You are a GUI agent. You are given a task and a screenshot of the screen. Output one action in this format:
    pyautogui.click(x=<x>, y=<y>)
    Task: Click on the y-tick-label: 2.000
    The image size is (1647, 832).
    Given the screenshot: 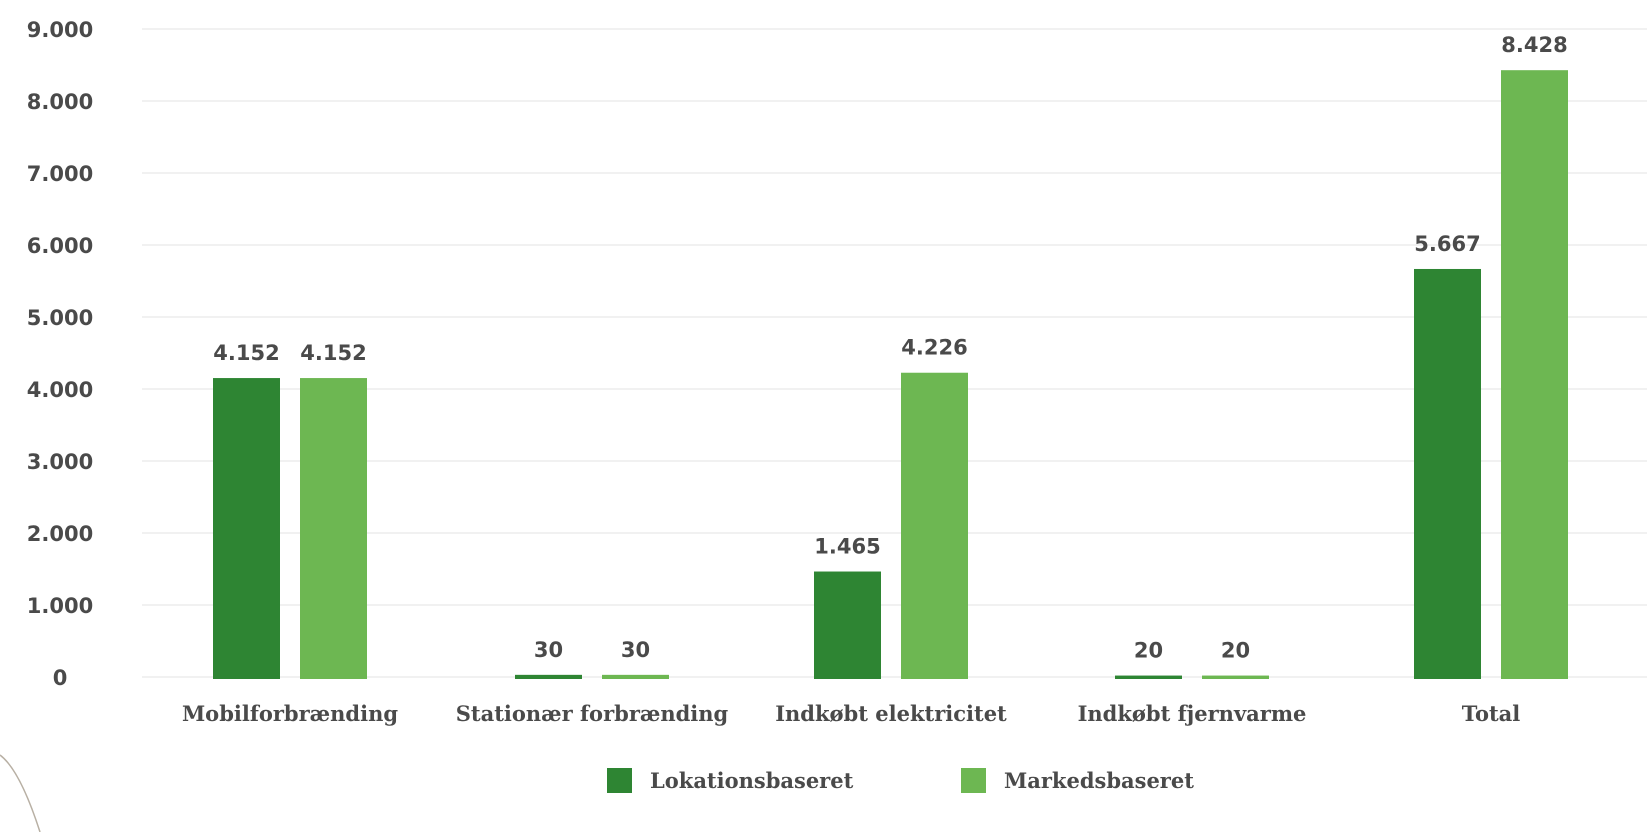 What is the action you would take?
    pyautogui.click(x=60, y=534)
    